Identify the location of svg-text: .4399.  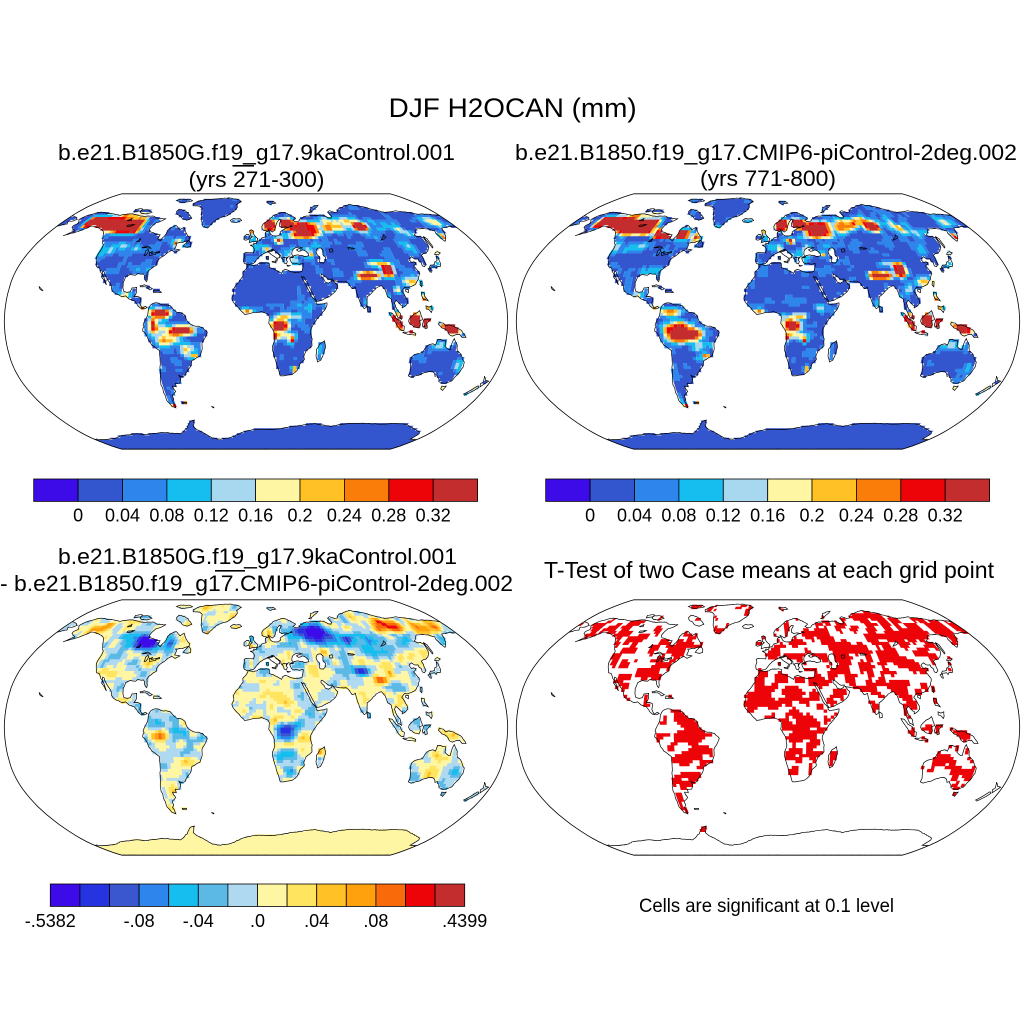
(464, 921).